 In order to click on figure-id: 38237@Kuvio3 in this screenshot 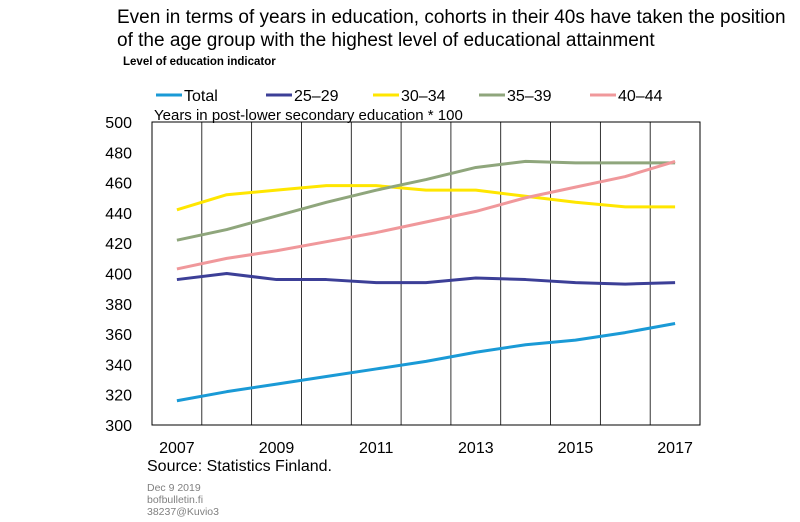, I will do `click(183, 512)`.